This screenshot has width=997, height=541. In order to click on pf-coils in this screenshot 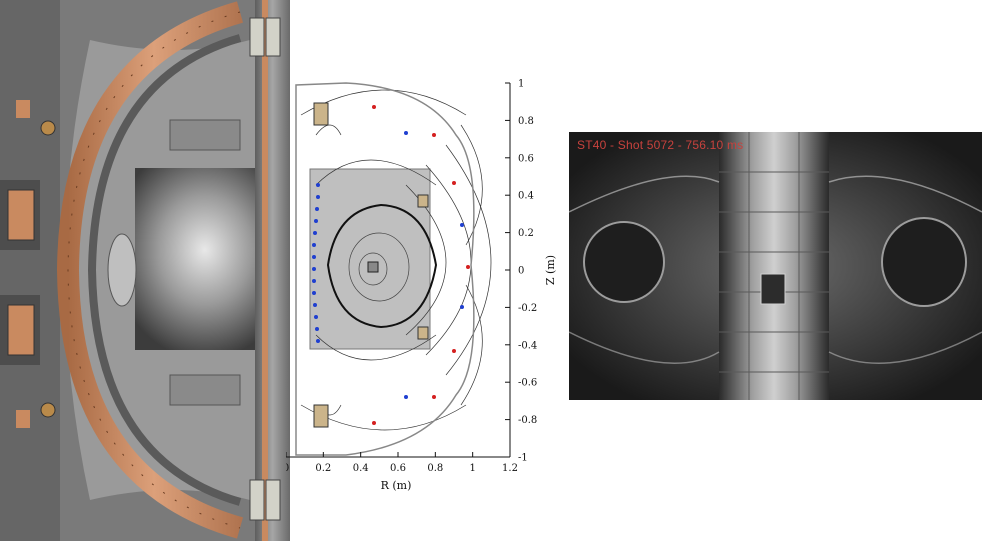, I will do `click(371, 265)`.